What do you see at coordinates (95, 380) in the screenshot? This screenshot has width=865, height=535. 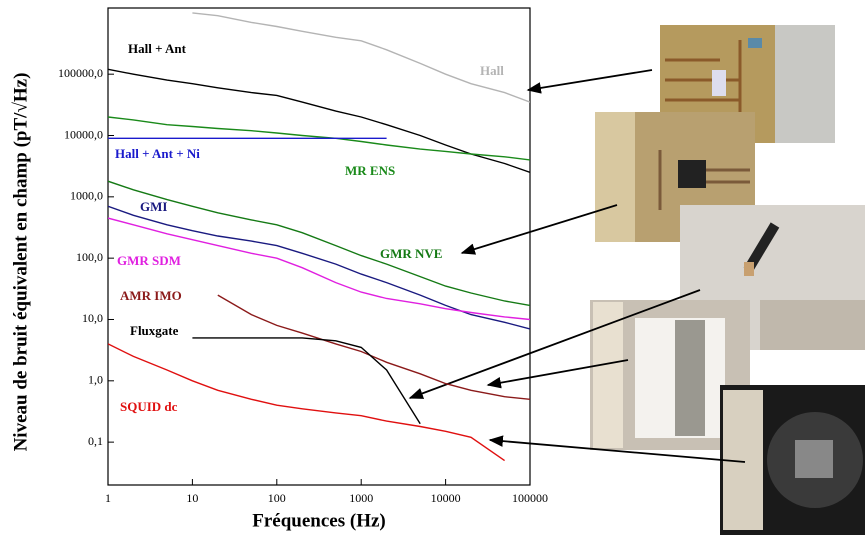 I see `y-tick-label: 1,0` at bounding box center [95, 380].